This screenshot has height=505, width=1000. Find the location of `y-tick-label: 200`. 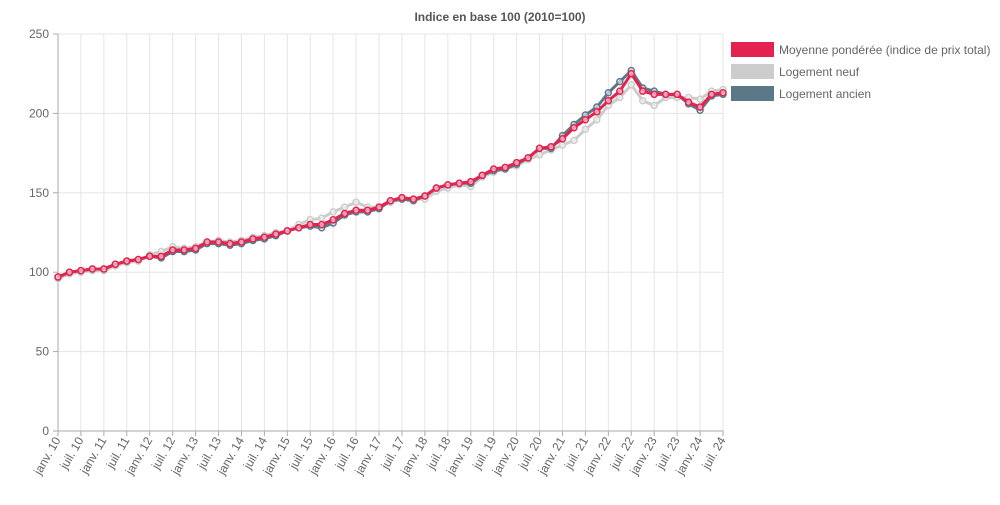

y-tick-label: 200 is located at coordinates (39, 113).